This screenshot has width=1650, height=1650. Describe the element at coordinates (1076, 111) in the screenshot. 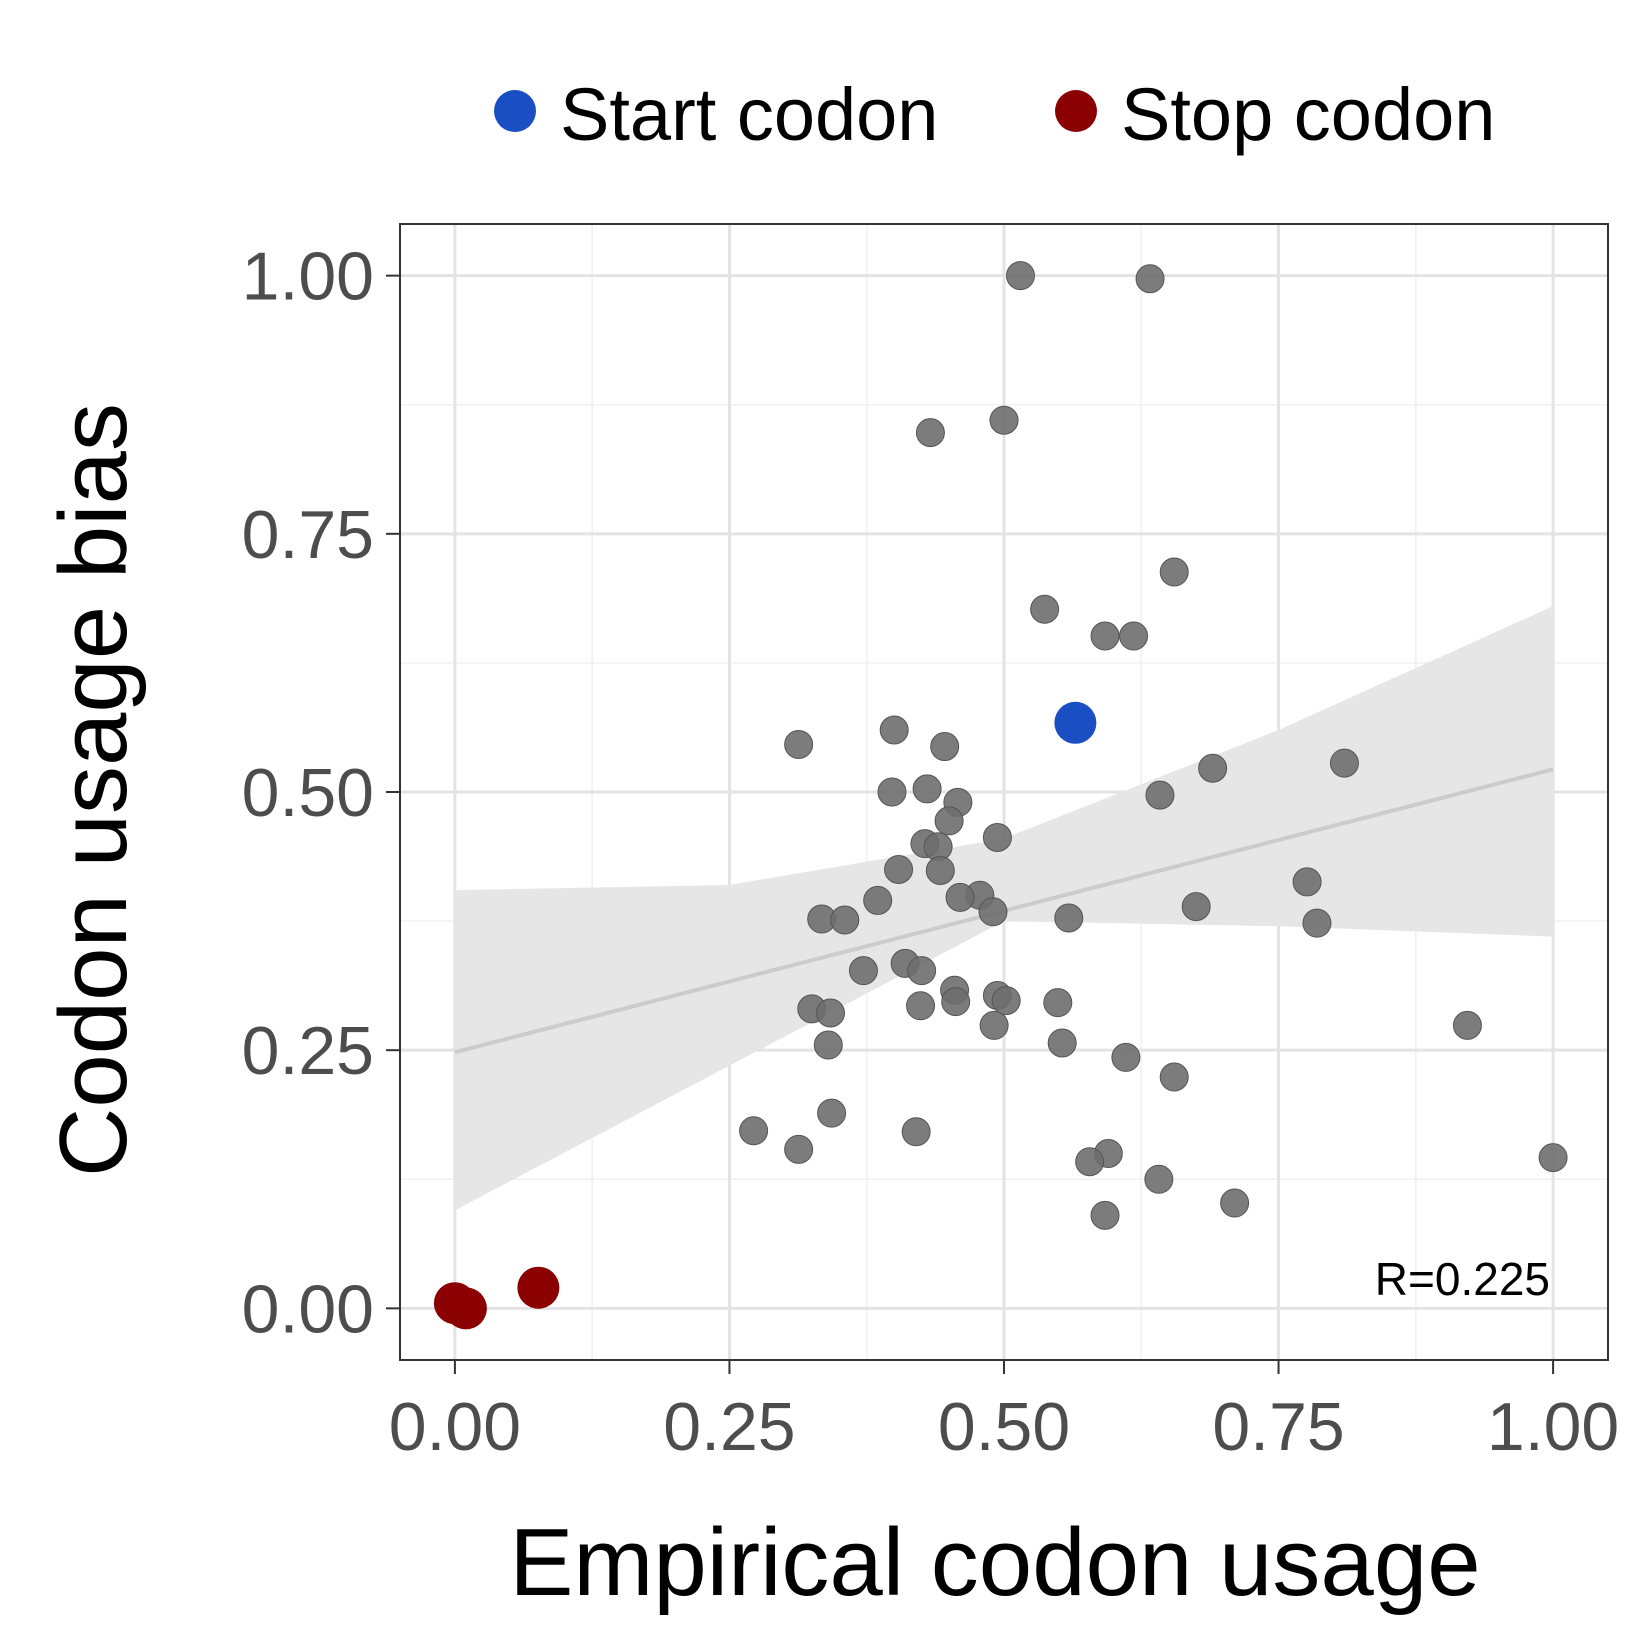

I see `legend-marker-stop-codon` at that location.